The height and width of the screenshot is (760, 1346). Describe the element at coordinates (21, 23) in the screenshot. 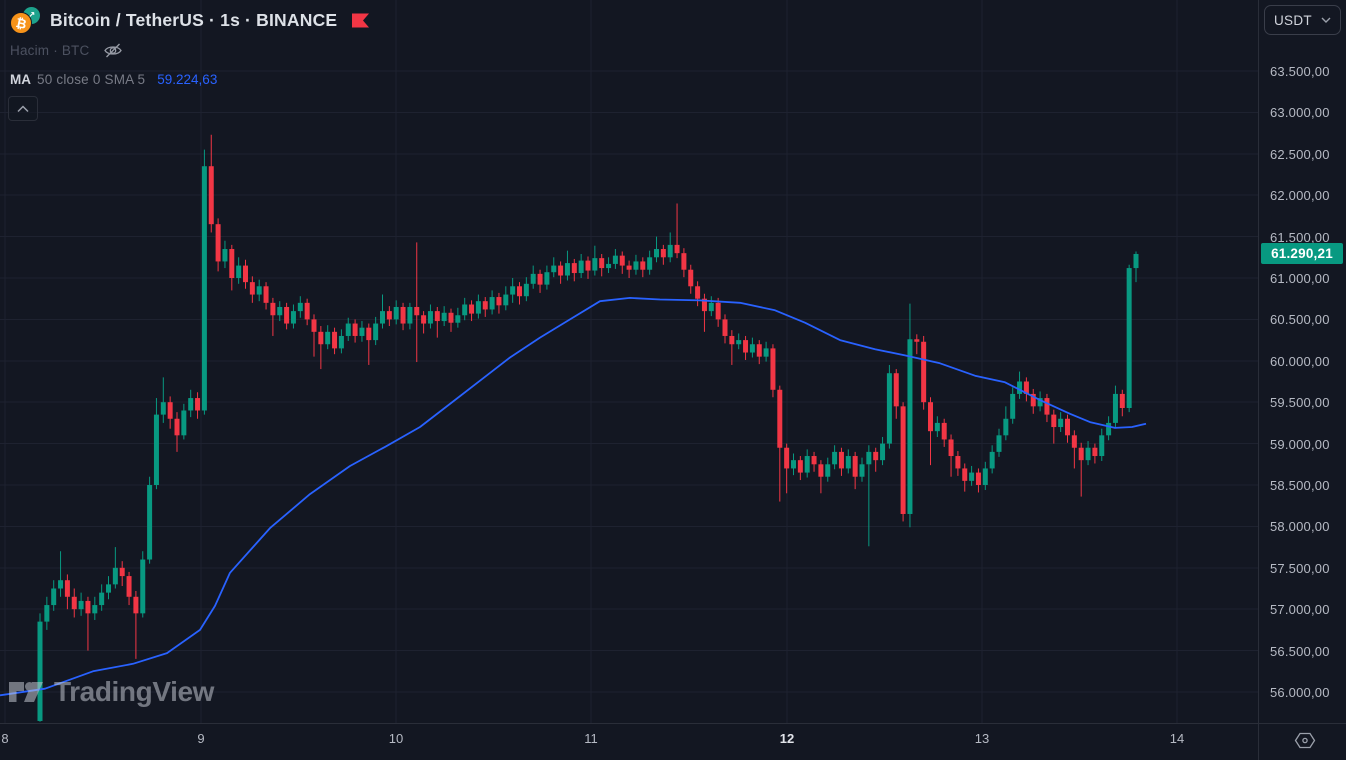

I see `bitcoin-icon: ₿` at that location.